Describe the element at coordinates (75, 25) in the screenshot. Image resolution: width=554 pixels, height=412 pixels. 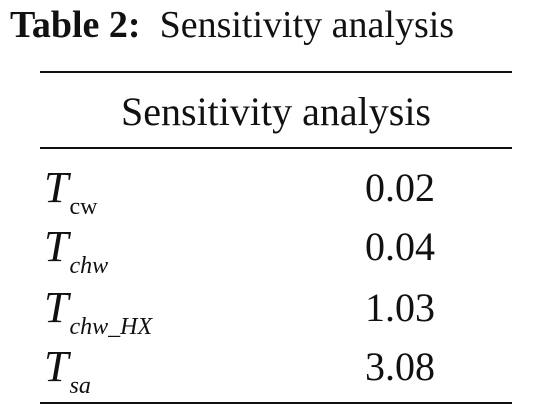
I see `caption-label: Table 2:` at that location.